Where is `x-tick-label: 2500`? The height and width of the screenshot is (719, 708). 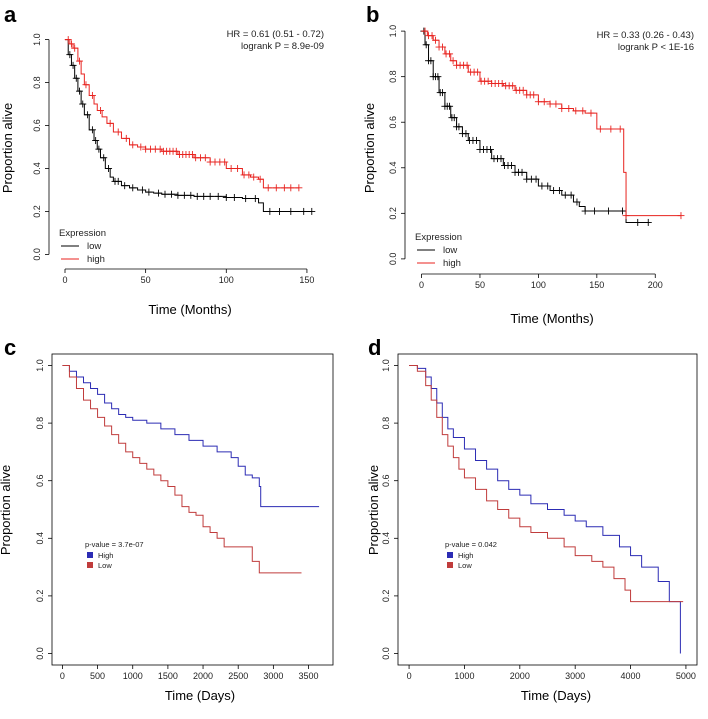
x-tick-label: 2500 is located at coordinates (238, 676).